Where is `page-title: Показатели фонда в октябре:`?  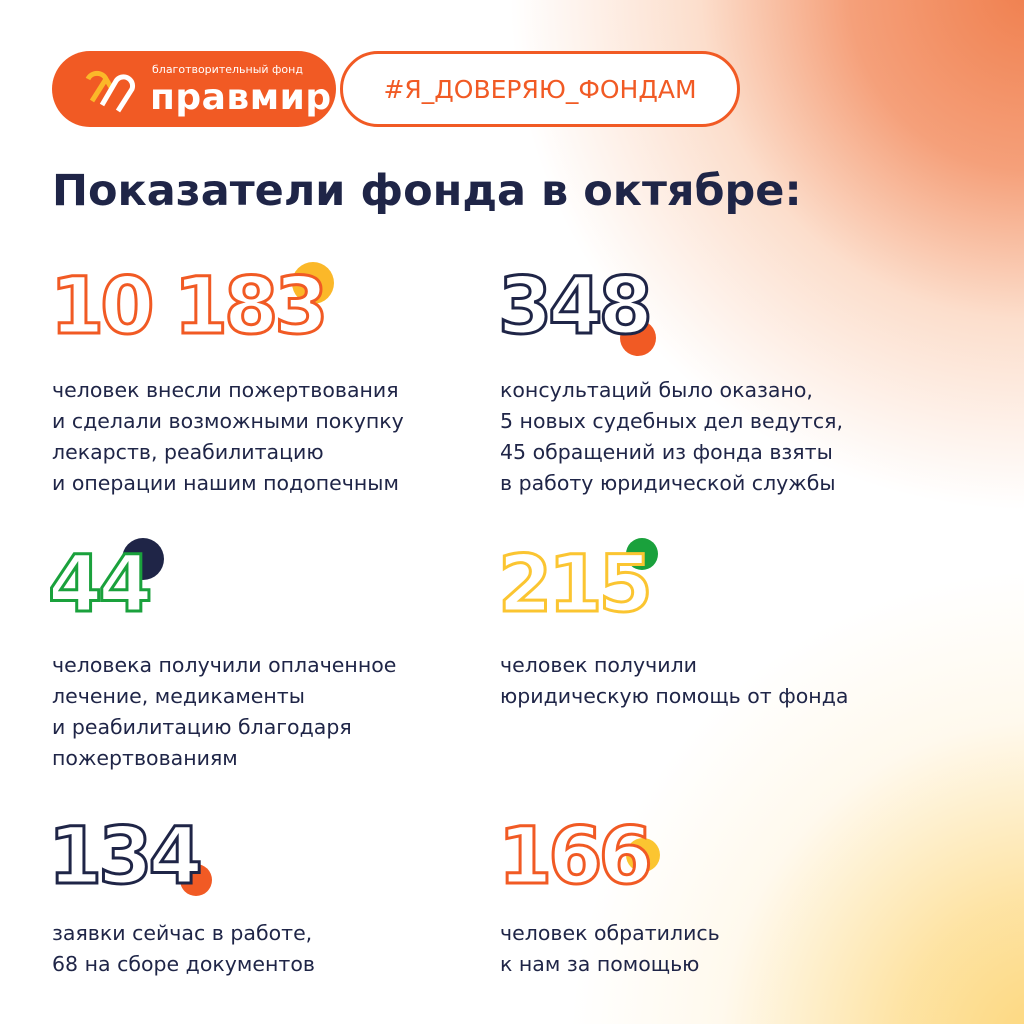 page-title: Показатели фонда в октябре: is located at coordinates (427, 191).